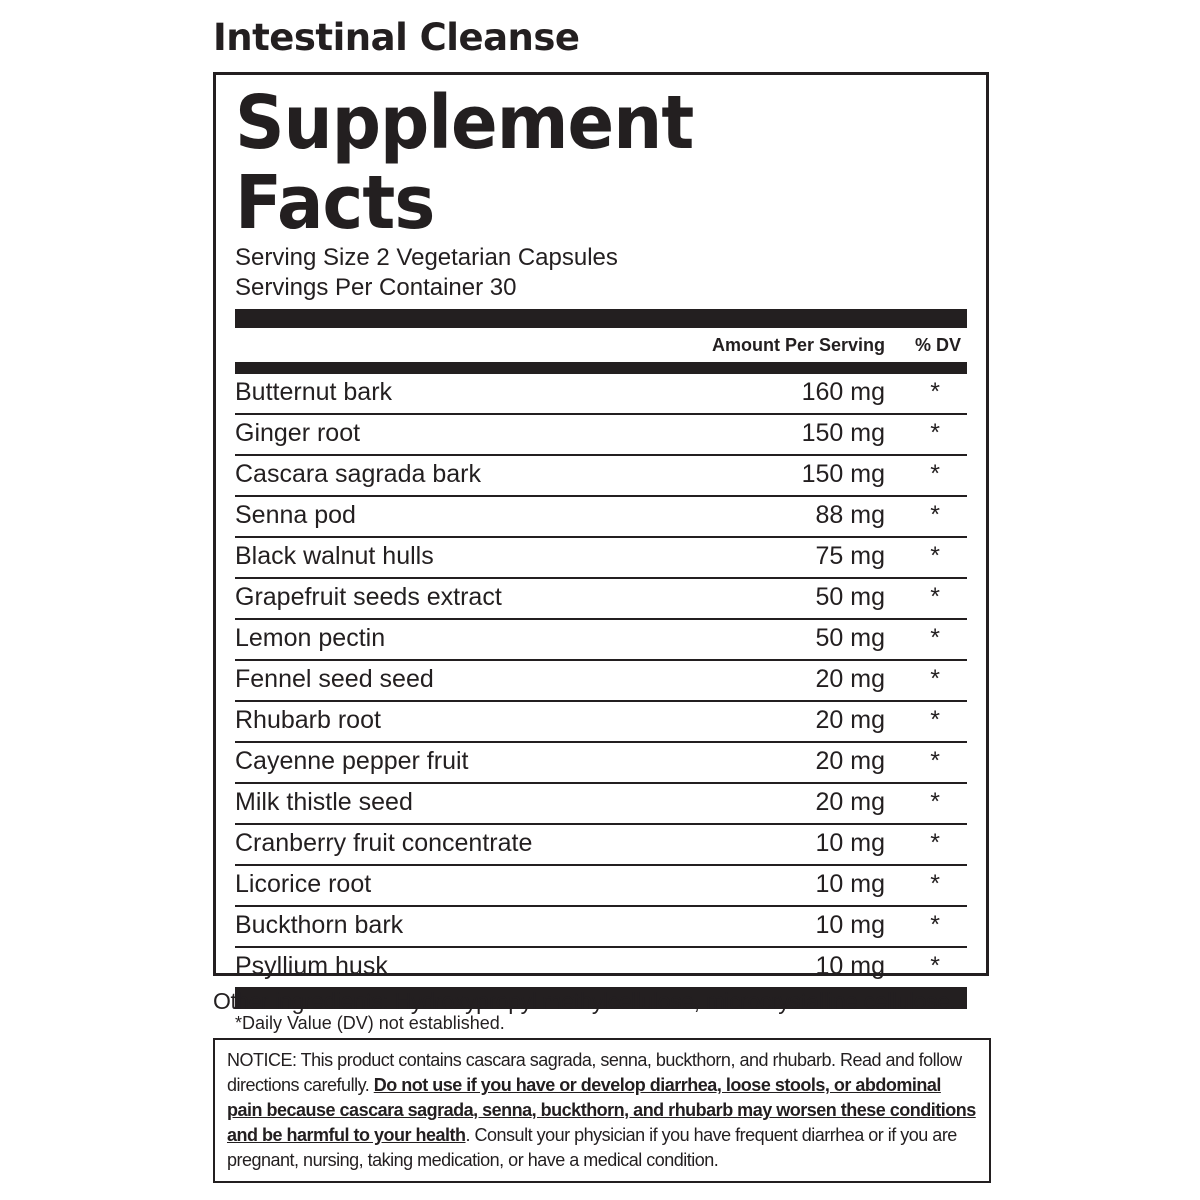  I want to click on ingredient-row: Grapefruit seeds extract 50 mg *, so click(601, 599).